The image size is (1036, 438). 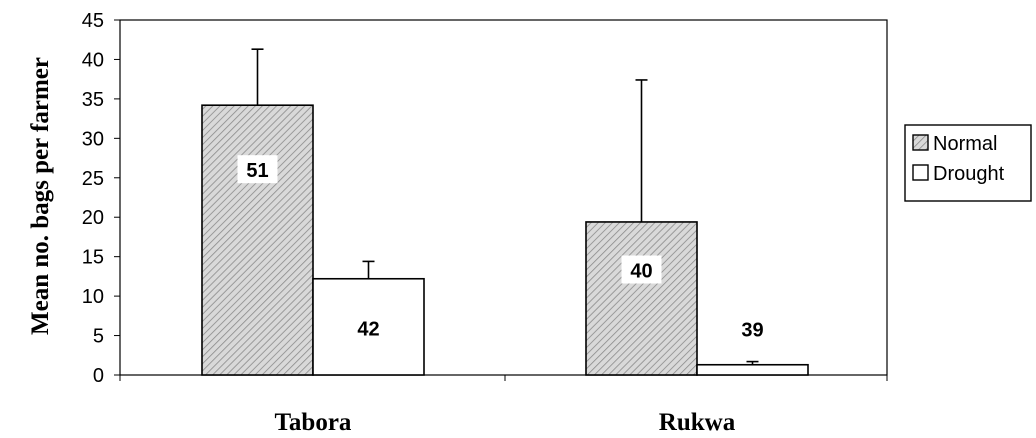 What do you see at coordinates (101, 198) in the screenshot?
I see `y-axis: 0 5 10 15 20 25 30 35 40 45` at bounding box center [101, 198].